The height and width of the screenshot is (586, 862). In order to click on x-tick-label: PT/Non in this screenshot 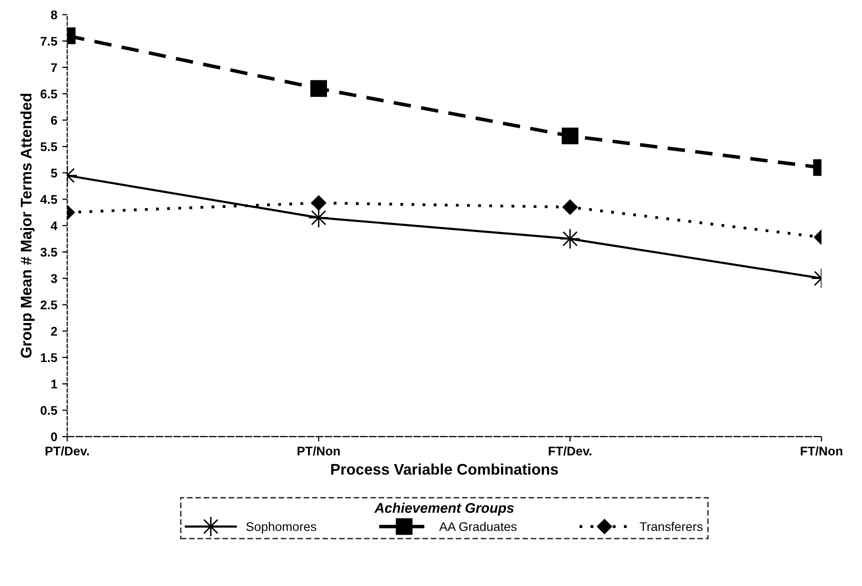, I will do `click(319, 451)`.